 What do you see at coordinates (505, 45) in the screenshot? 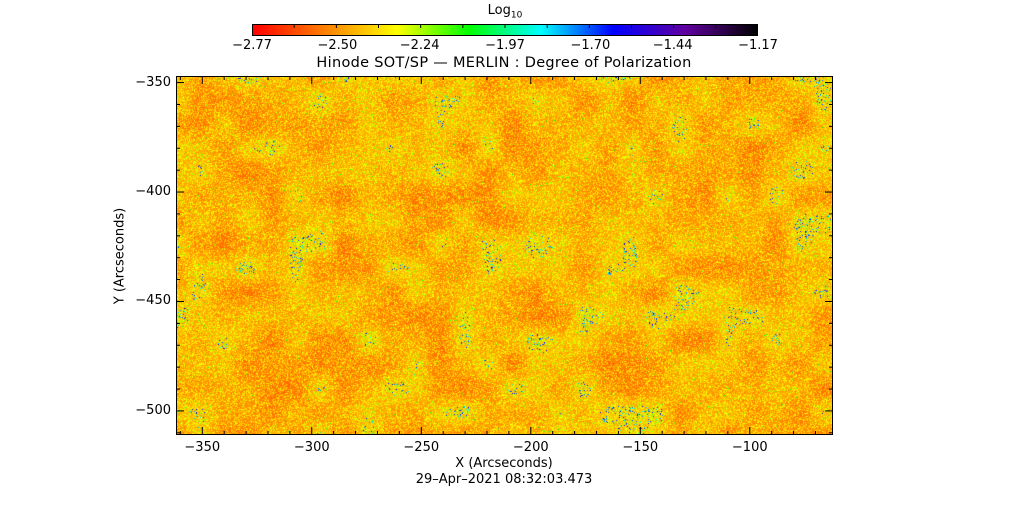
I see `colorbar-tick-label: −1.97` at bounding box center [505, 45].